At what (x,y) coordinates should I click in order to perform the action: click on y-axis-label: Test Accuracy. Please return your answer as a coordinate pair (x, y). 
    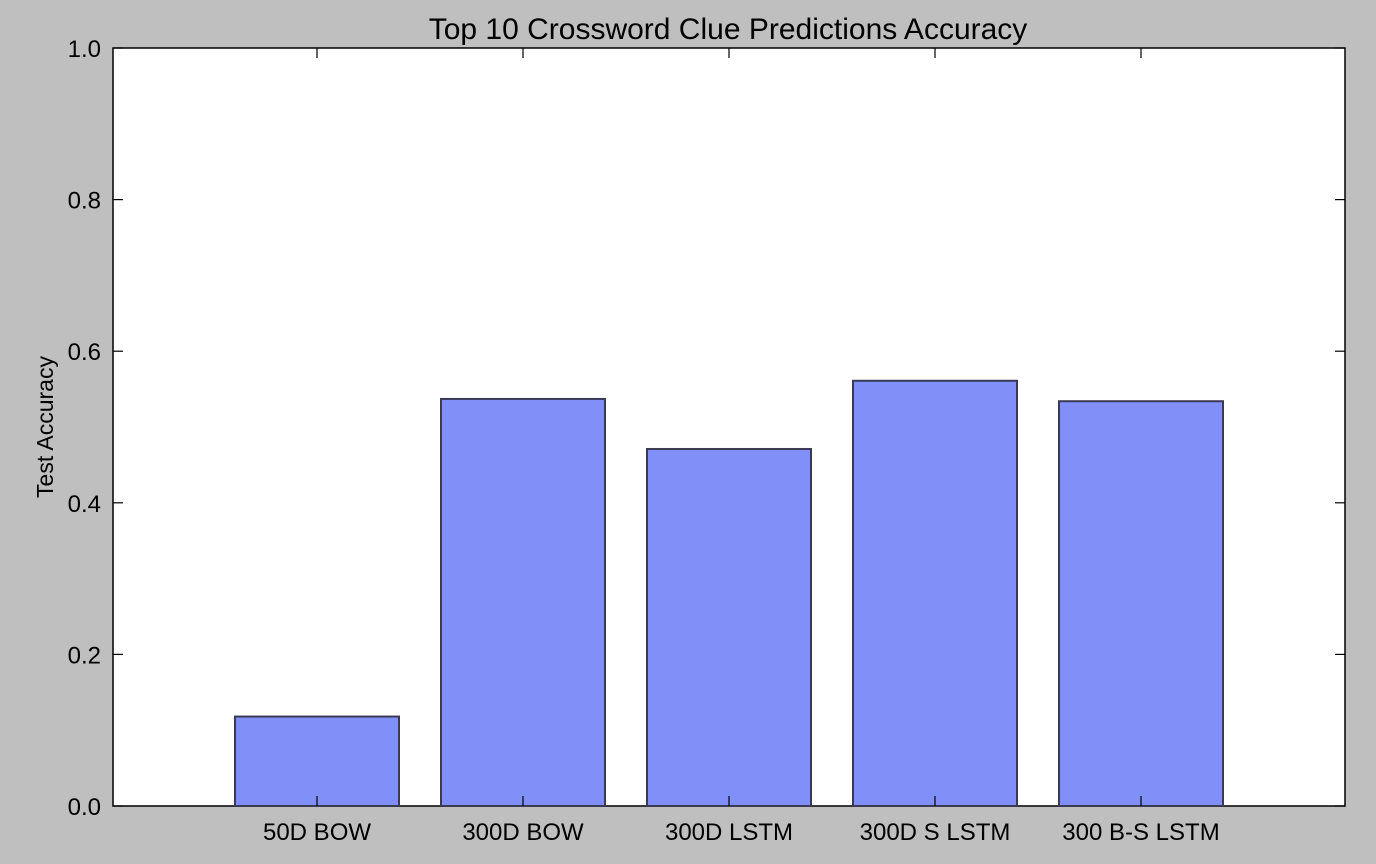
    Looking at the image, I should click on (45, 427).